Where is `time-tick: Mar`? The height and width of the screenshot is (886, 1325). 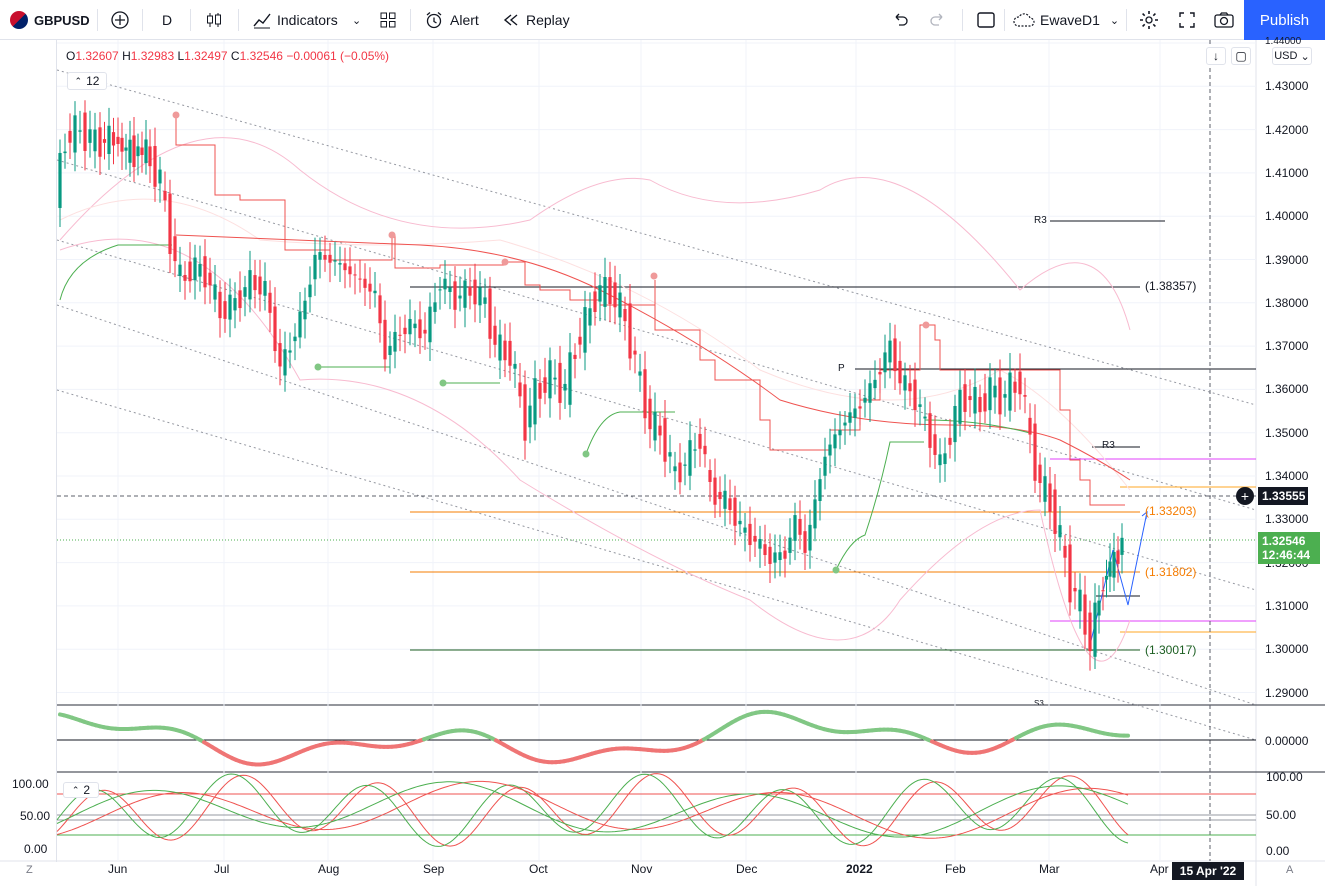
time-tick: Mar is located at coordinates (1049, 869).